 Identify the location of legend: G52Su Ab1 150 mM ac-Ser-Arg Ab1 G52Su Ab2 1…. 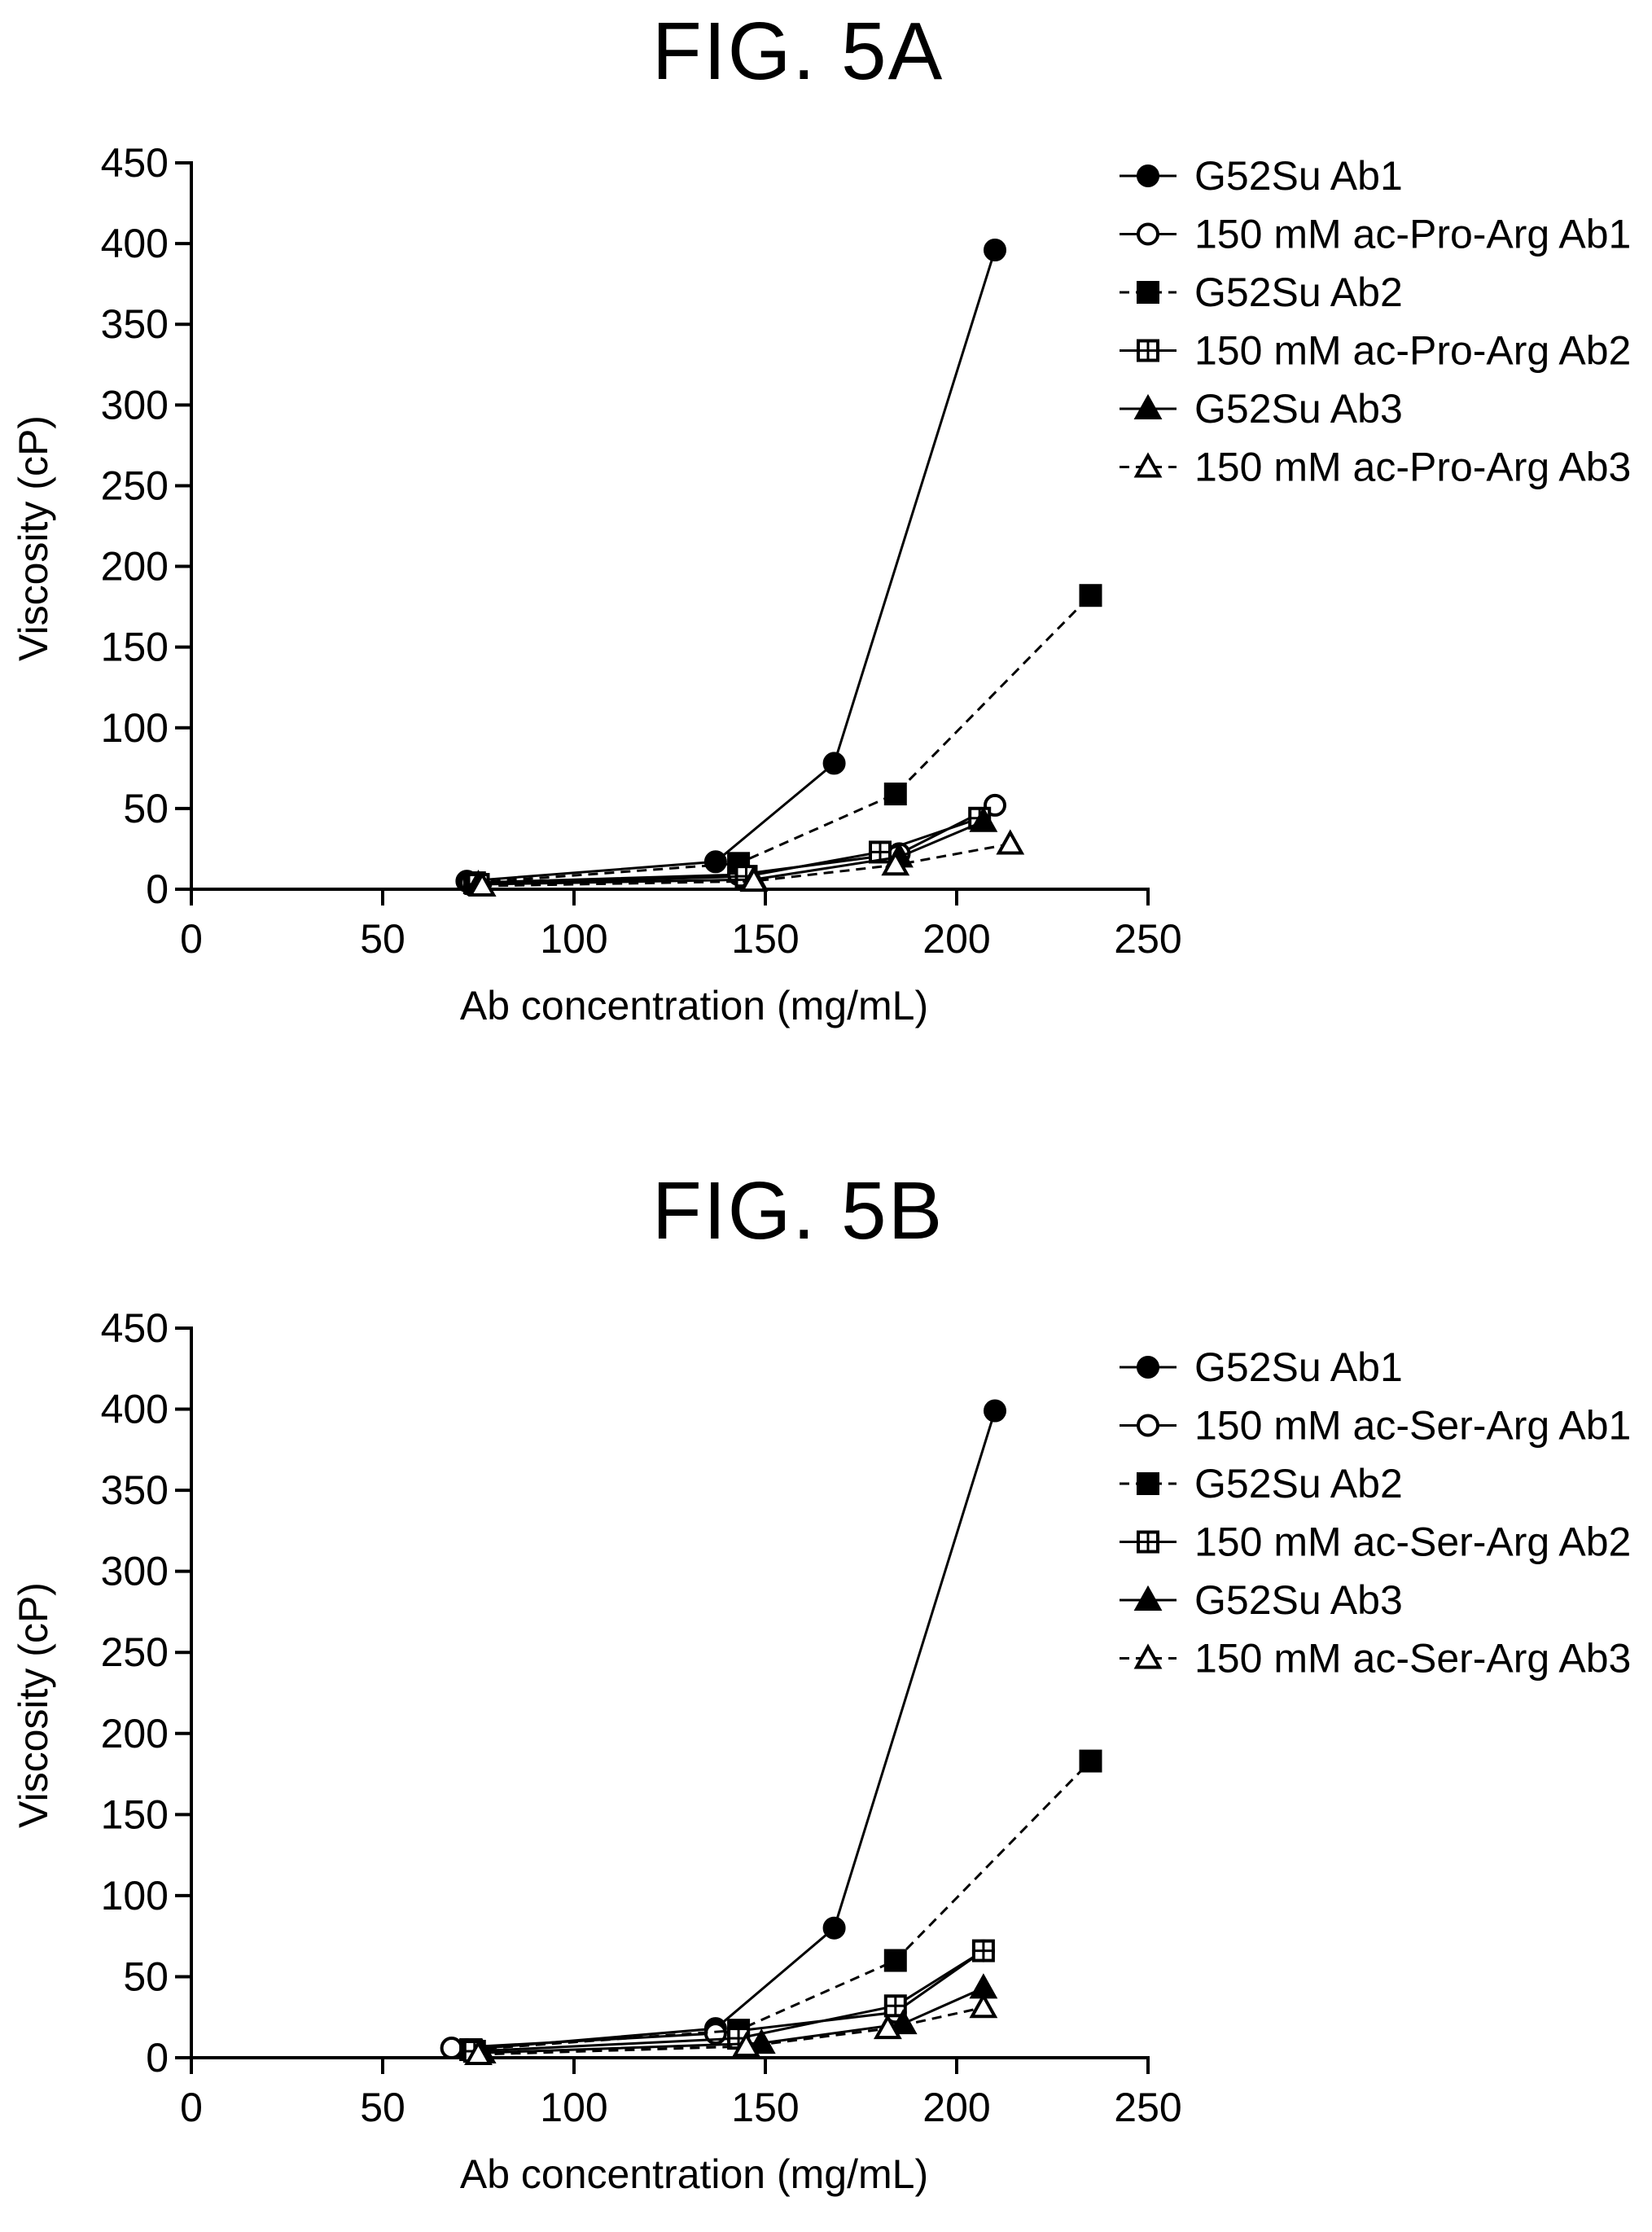
(1375, 1513).